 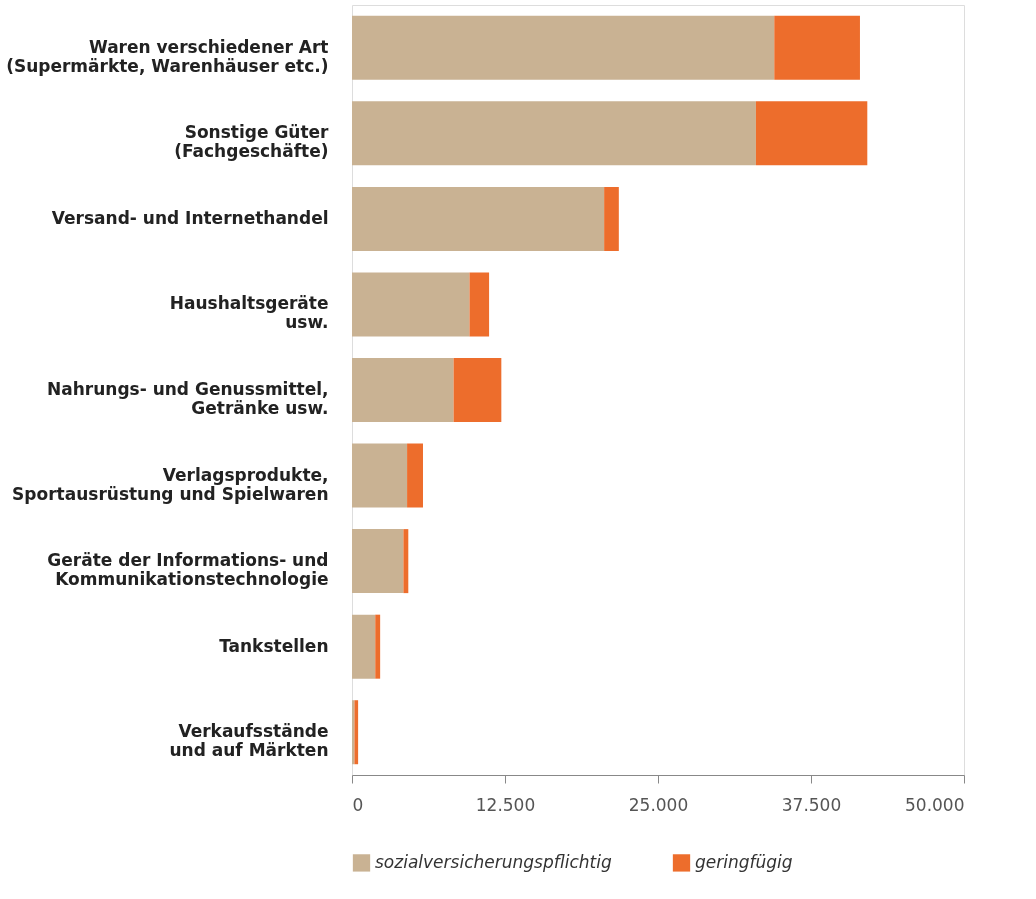 I want to click on y-tick-label: Verkaufsstände und auf Märkten, so click(x=249, y=741).